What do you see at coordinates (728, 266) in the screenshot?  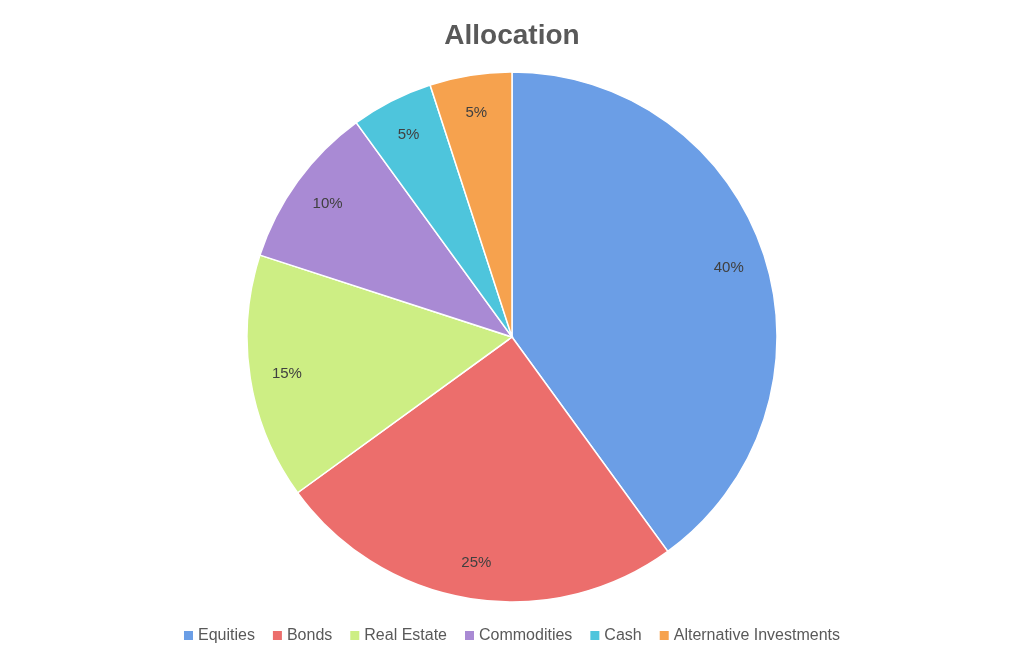 I see `data-label: 40%` at bounding box center [728, 266].